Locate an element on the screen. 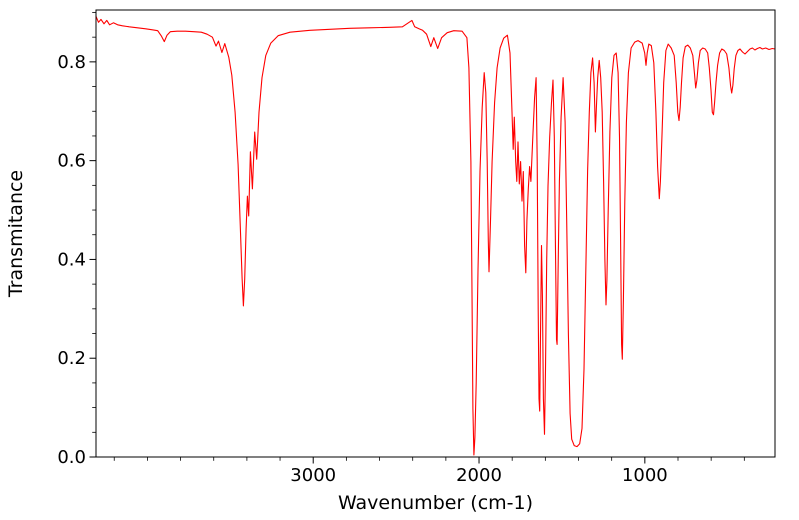 This screenshot has width=799, height=520. y-tick-label: 0.8 is located at coordinates (71, 62).